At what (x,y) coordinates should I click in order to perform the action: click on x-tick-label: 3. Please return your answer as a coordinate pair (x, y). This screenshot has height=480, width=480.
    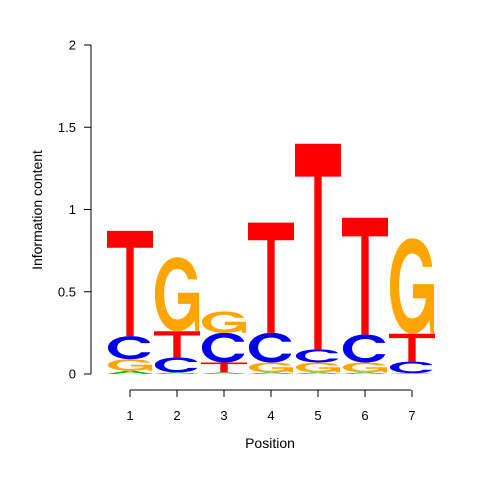
    Looking at the image, I should click on (223, 415).